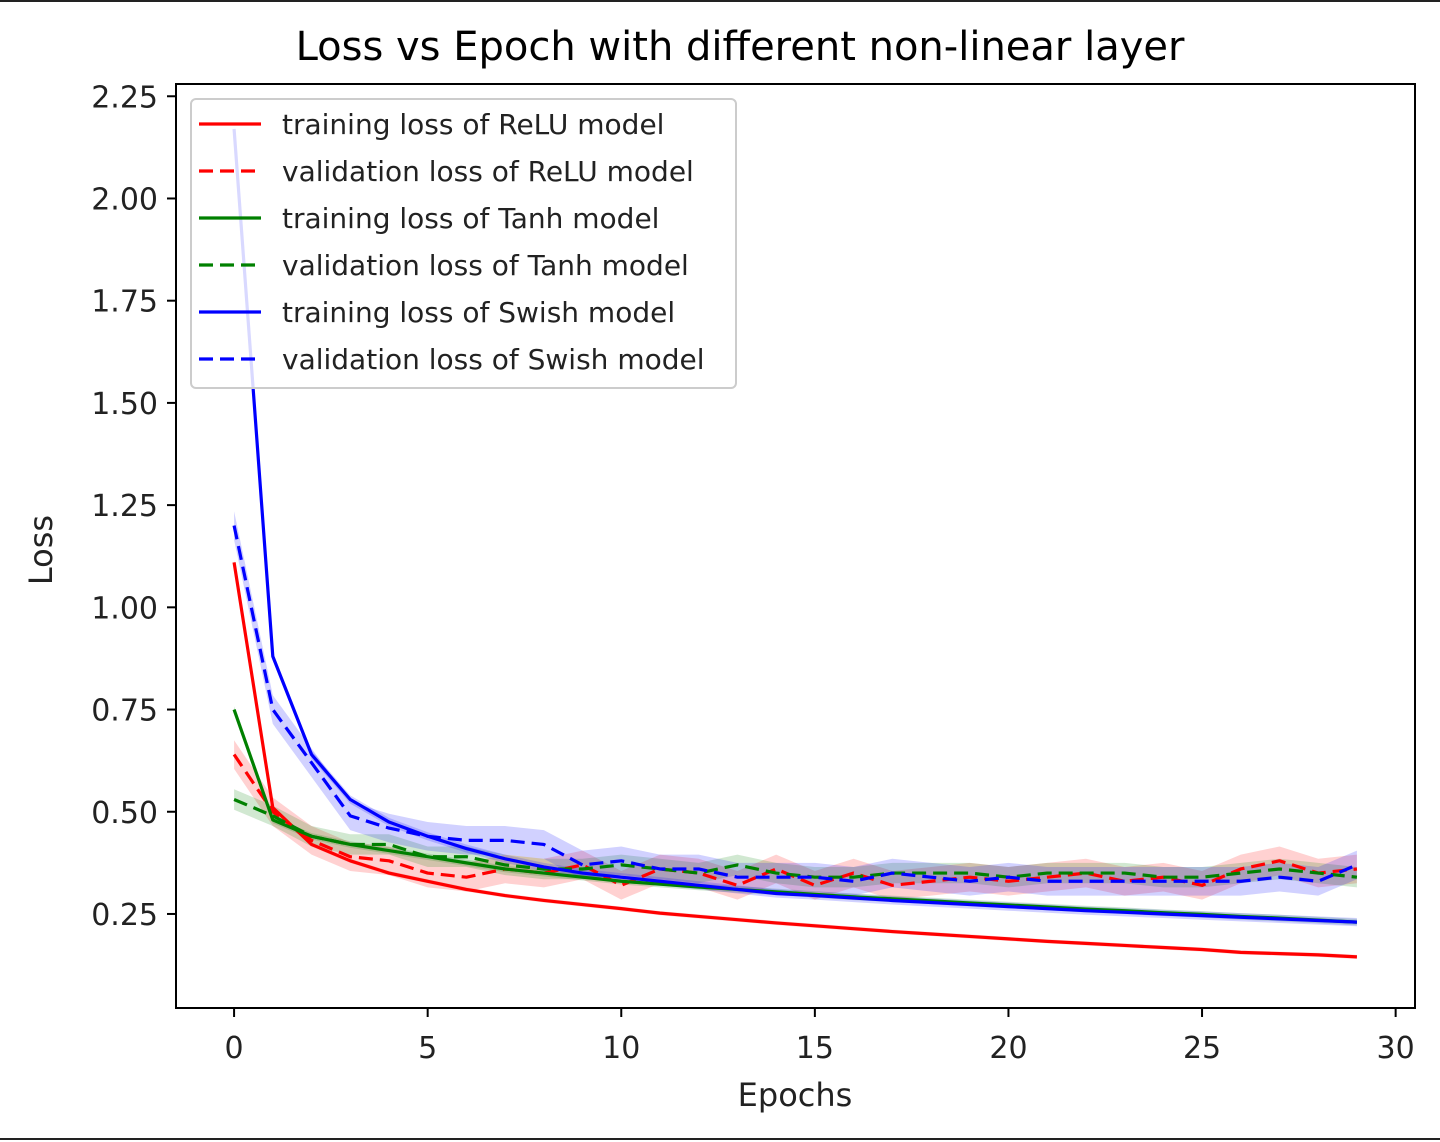  What do you see at coordinates (41, 550) in the screenshot?
I see `y-axis-label: Loss` at bounding box center [41, 550].